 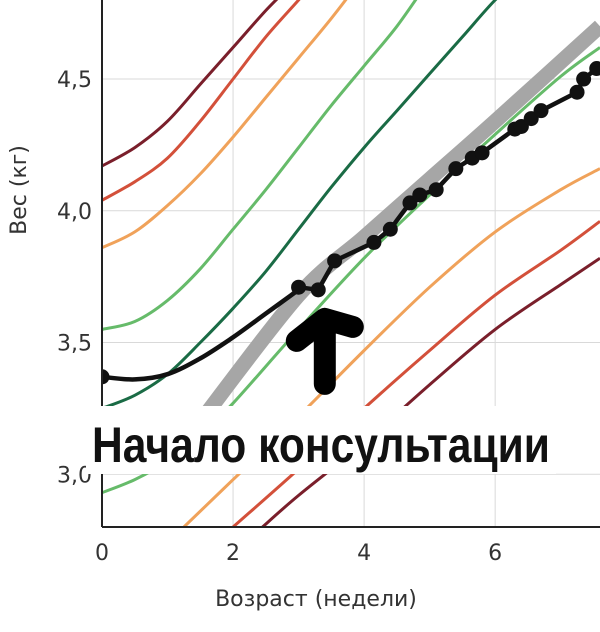 I want to click on x-tick-label: 6, so click(x=495, y=553).